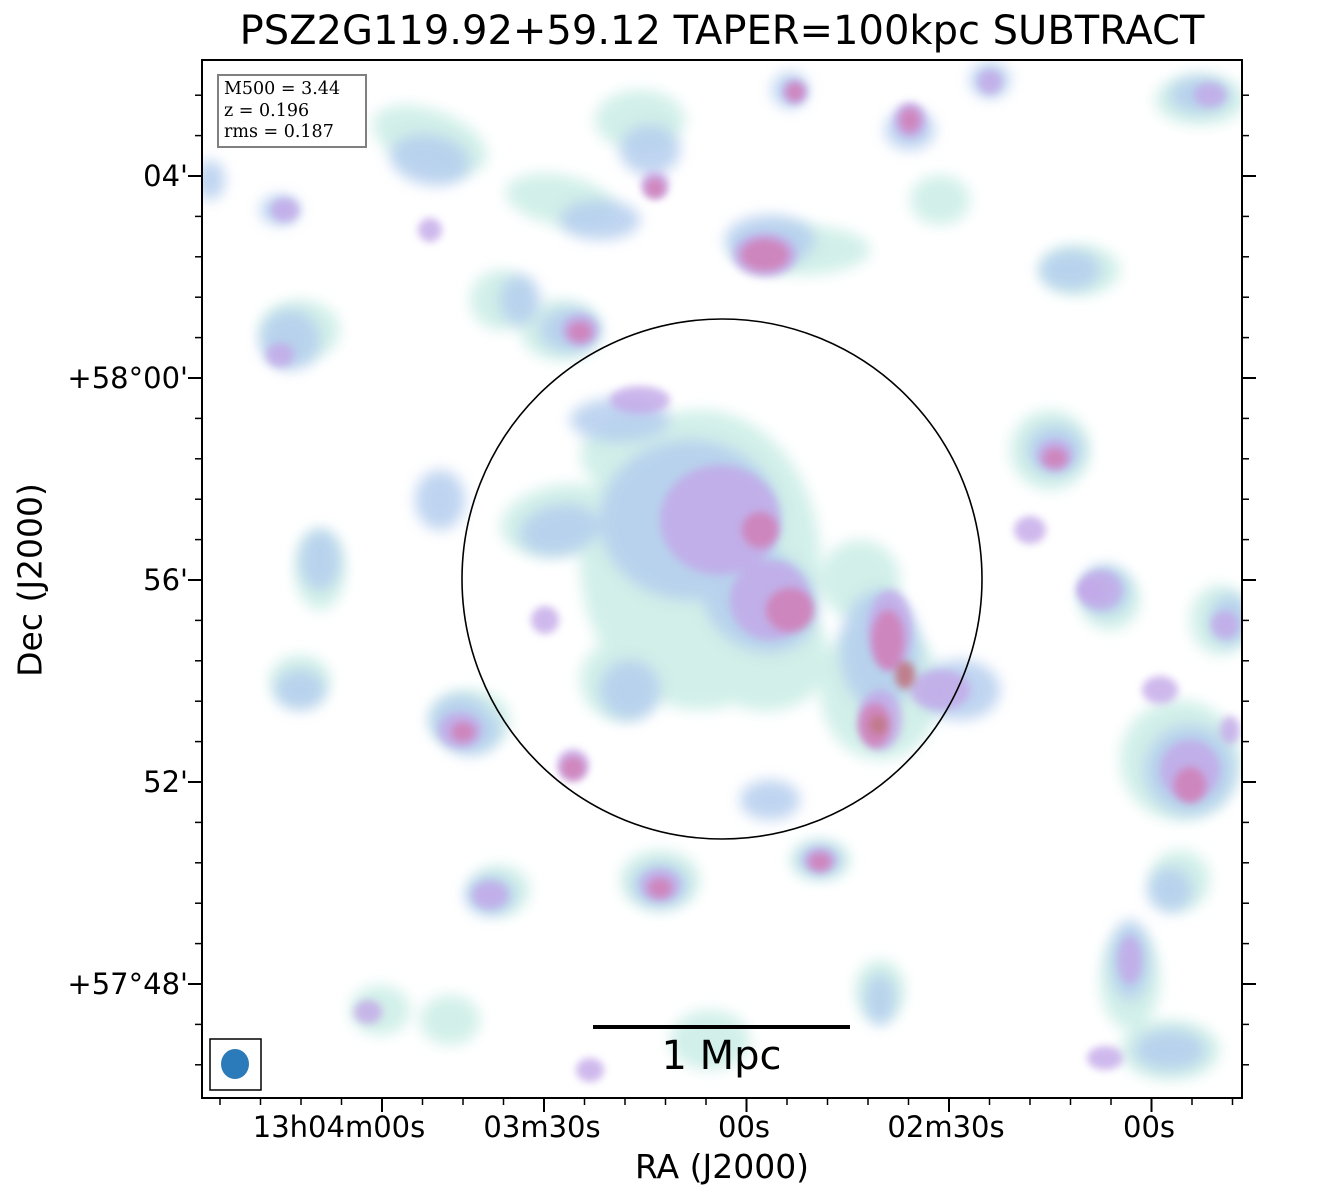 The height and width of the screenshot is (1200, 1321). Describe the element at coordinates (127, 984) in the screenshot. I see `y-tick-label: +57°48'` at that location.